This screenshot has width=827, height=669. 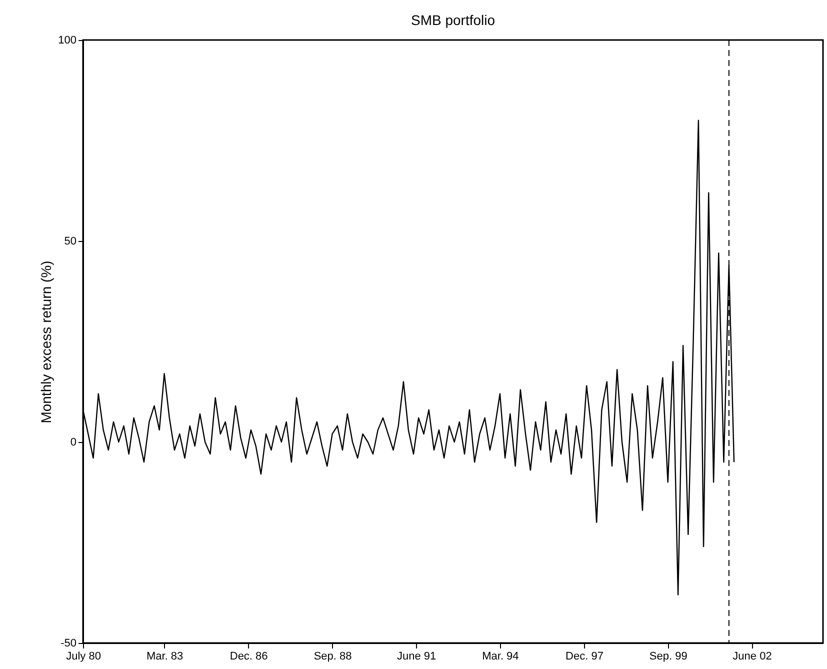 What do you see at coordinates (585, 656) in the screenshot?
I see `x-tick-label: Dec. 97` at bounding box center [585, 656].